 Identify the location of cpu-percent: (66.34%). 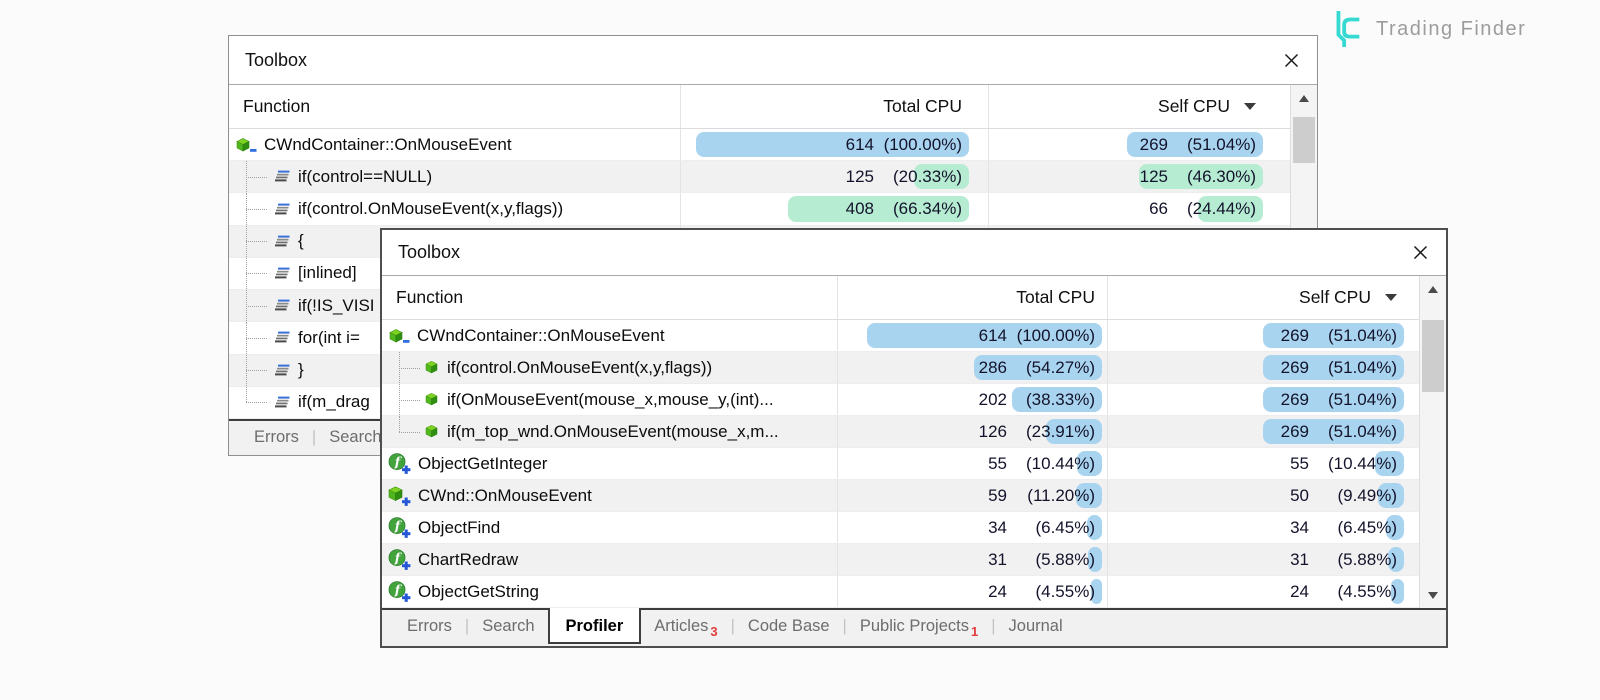
(927, 209).